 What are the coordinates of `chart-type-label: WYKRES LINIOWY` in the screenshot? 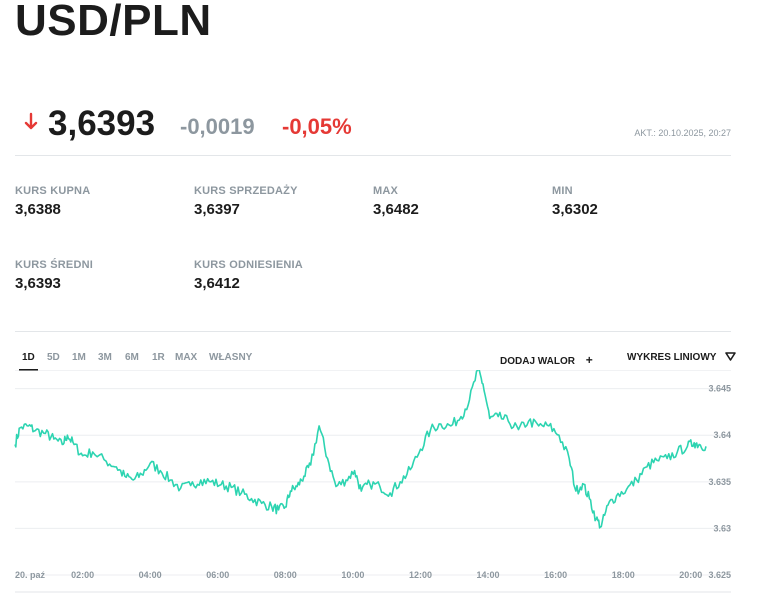 It's located at (672, 357).